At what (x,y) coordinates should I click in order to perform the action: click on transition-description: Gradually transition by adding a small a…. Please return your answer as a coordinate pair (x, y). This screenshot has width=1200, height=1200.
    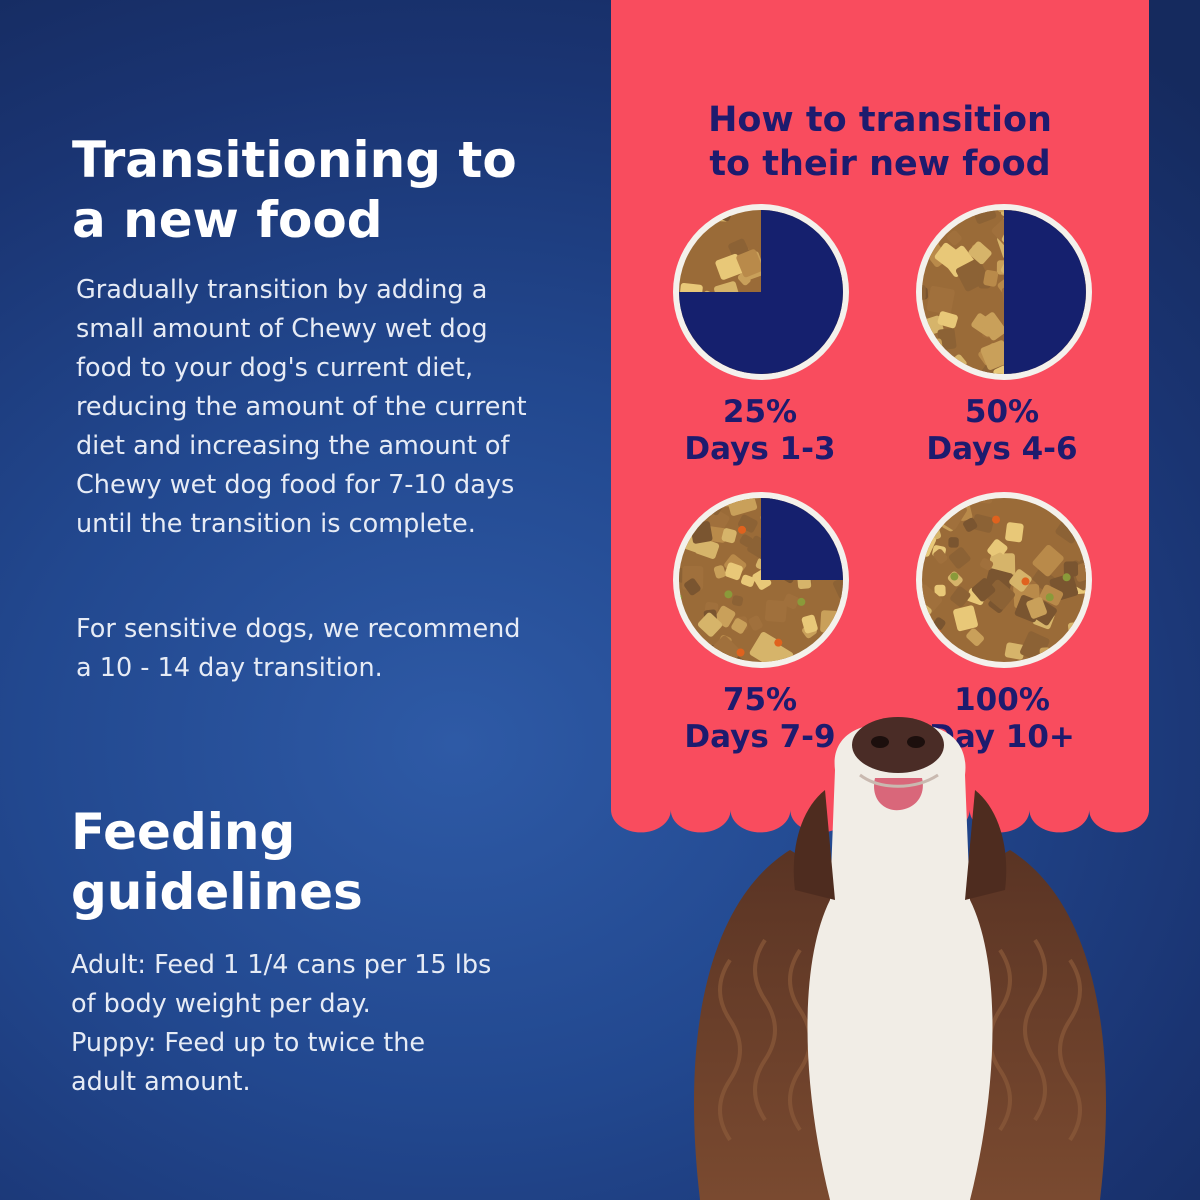
    Looking at the image, I should click on (301, 407).